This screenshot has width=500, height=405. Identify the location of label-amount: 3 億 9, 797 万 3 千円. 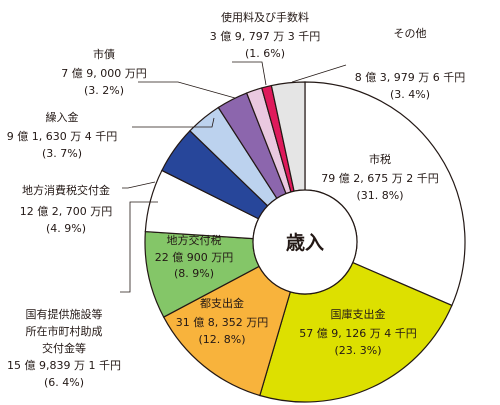
(265, 36).